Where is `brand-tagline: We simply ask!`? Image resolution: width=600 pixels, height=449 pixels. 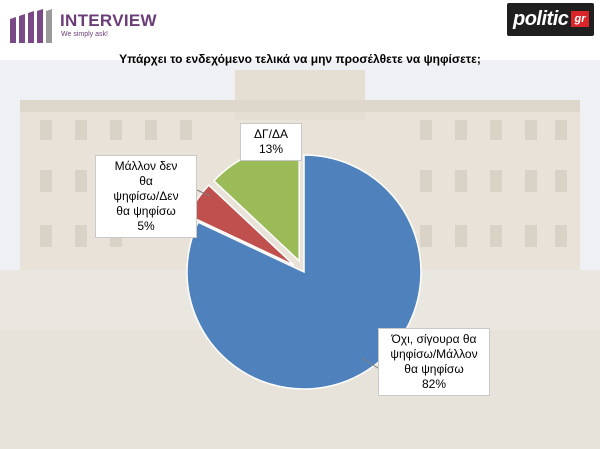
brand-tagline: We simply ask! is located at coordinates (84, 34).